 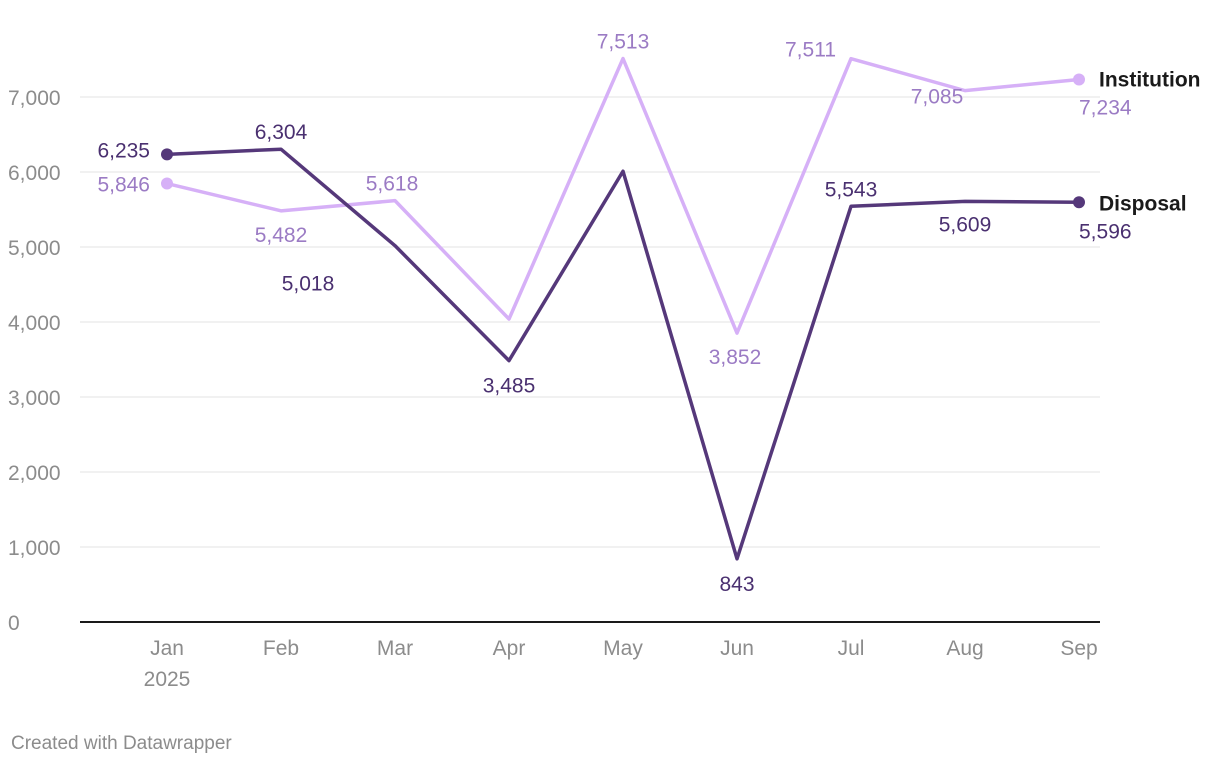 What do you see at coordinates (851, 648) in the screenshot?
I see `x-tick-label: Jul` at bounding box center [851, 648].